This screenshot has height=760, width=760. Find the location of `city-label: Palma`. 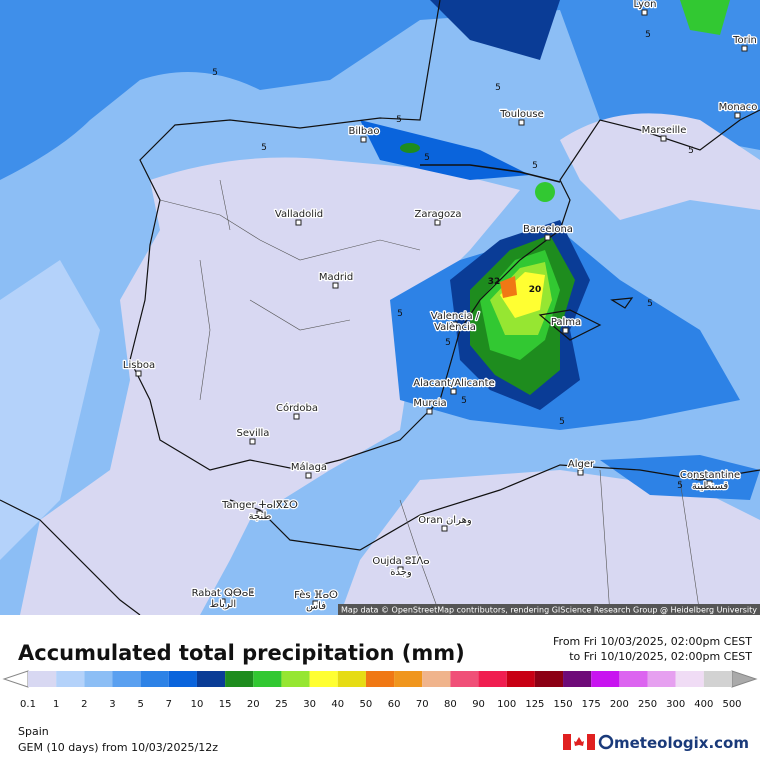

city-label: Palma is located at coordinates (566, 322).